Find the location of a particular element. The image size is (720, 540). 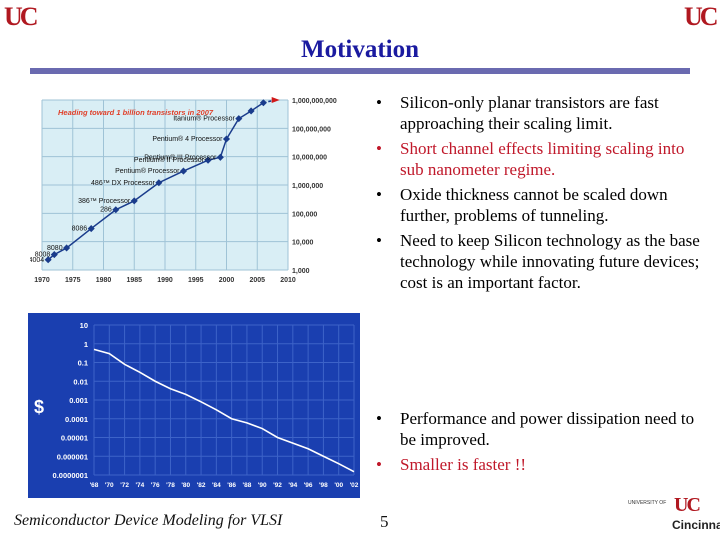

slide-title: Motivation is located at coordinates (360, 49).